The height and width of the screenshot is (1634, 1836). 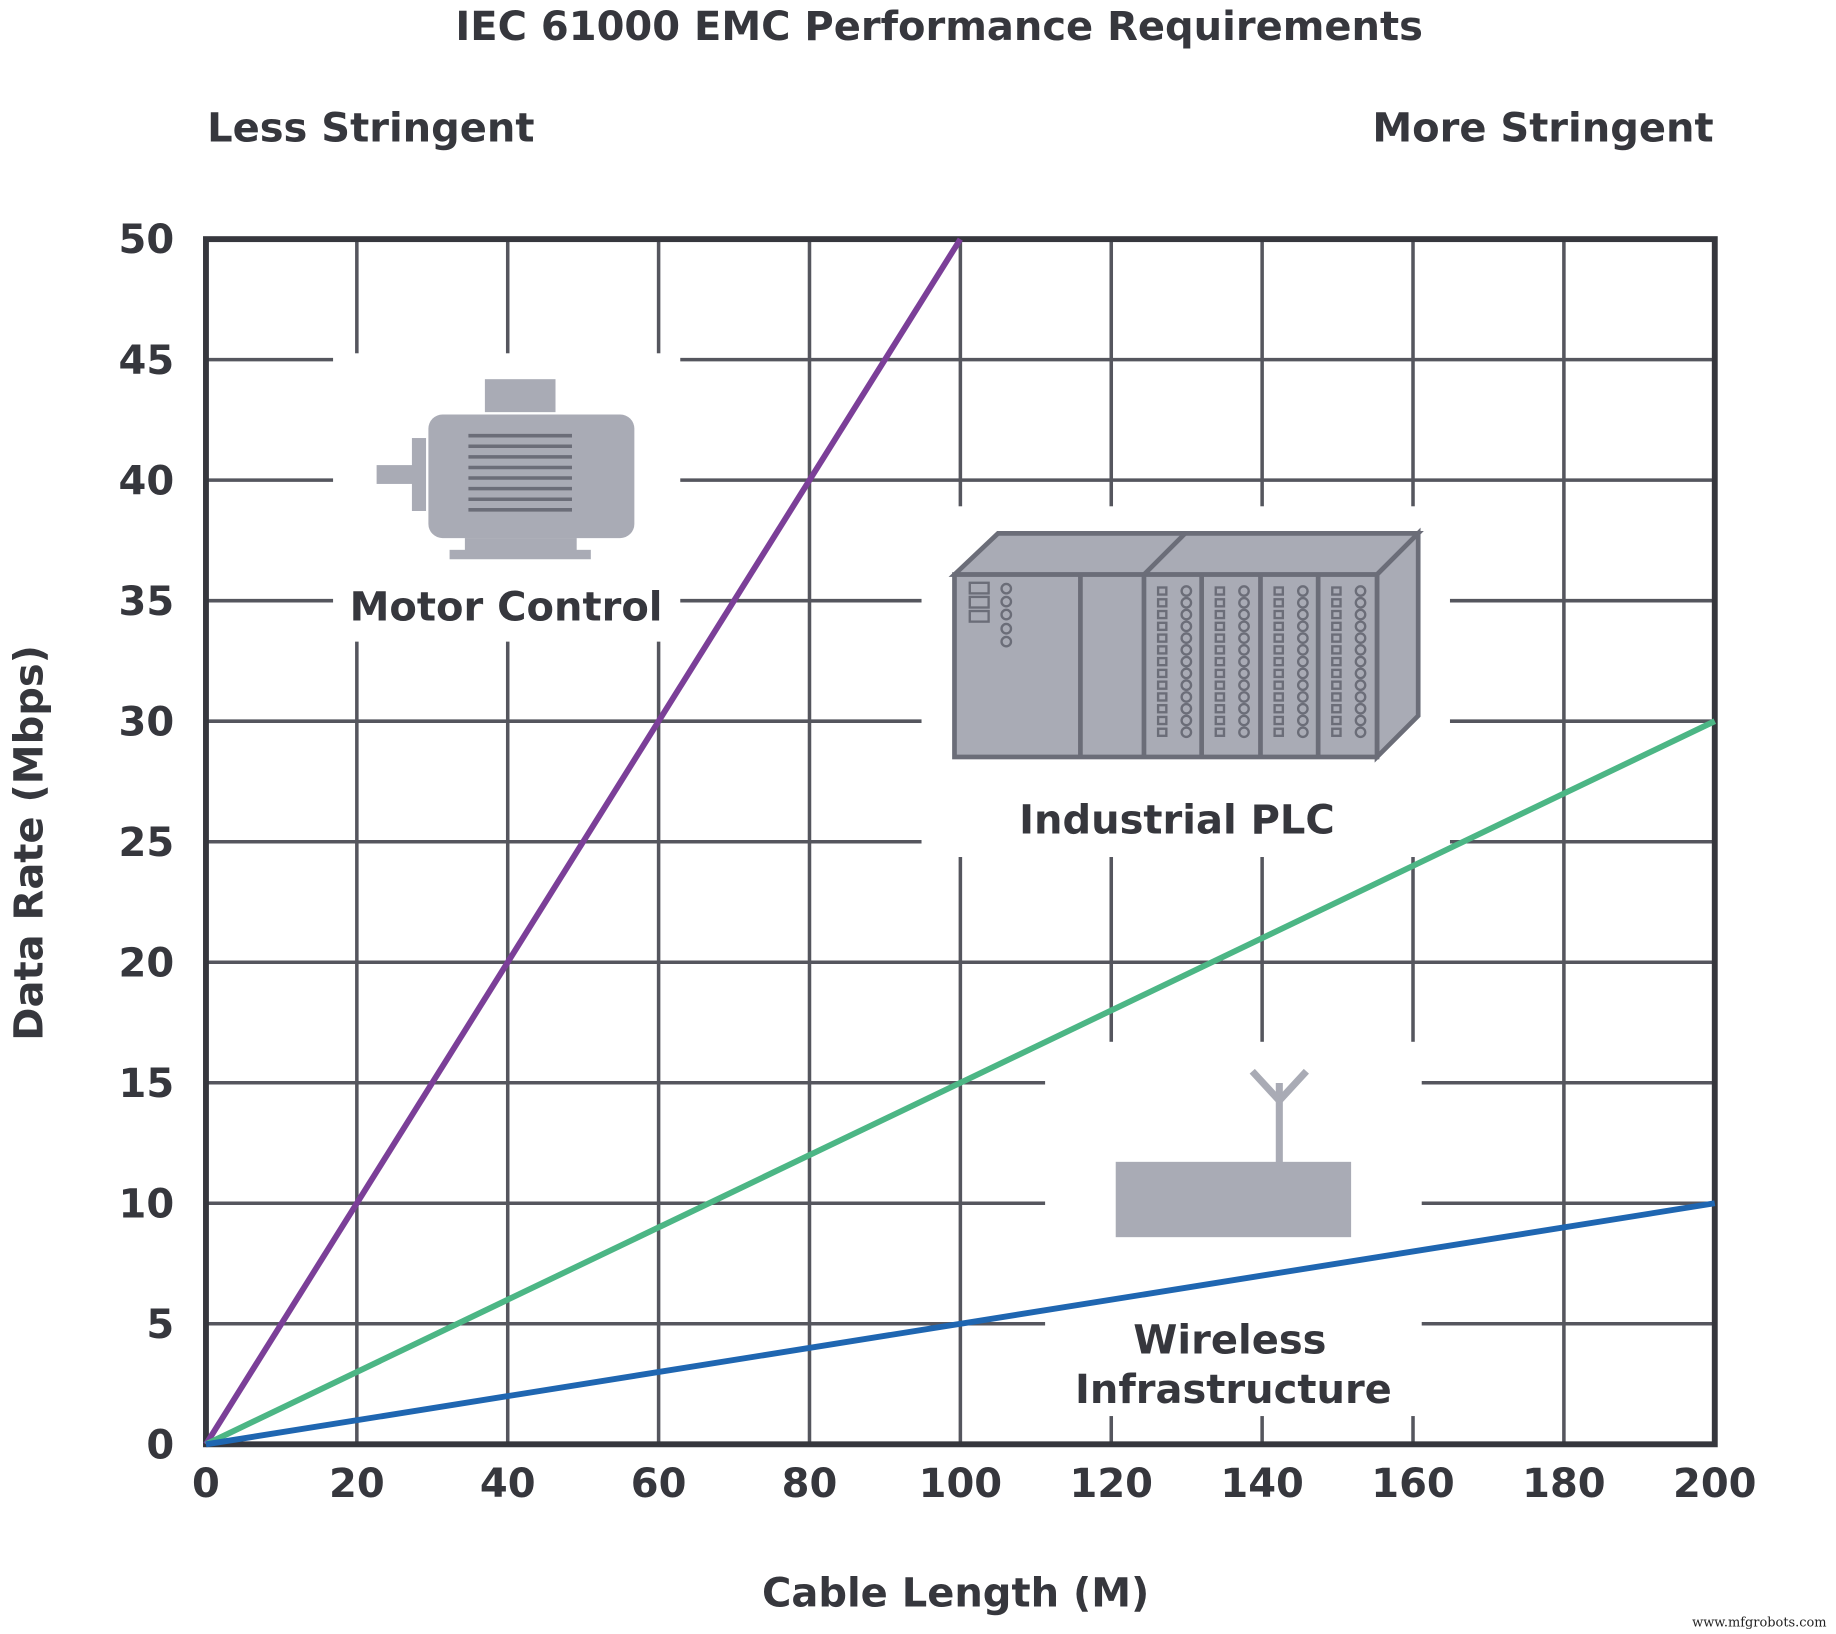 I want to click on x-tick-label: 60, so click(x=659, y=1484).